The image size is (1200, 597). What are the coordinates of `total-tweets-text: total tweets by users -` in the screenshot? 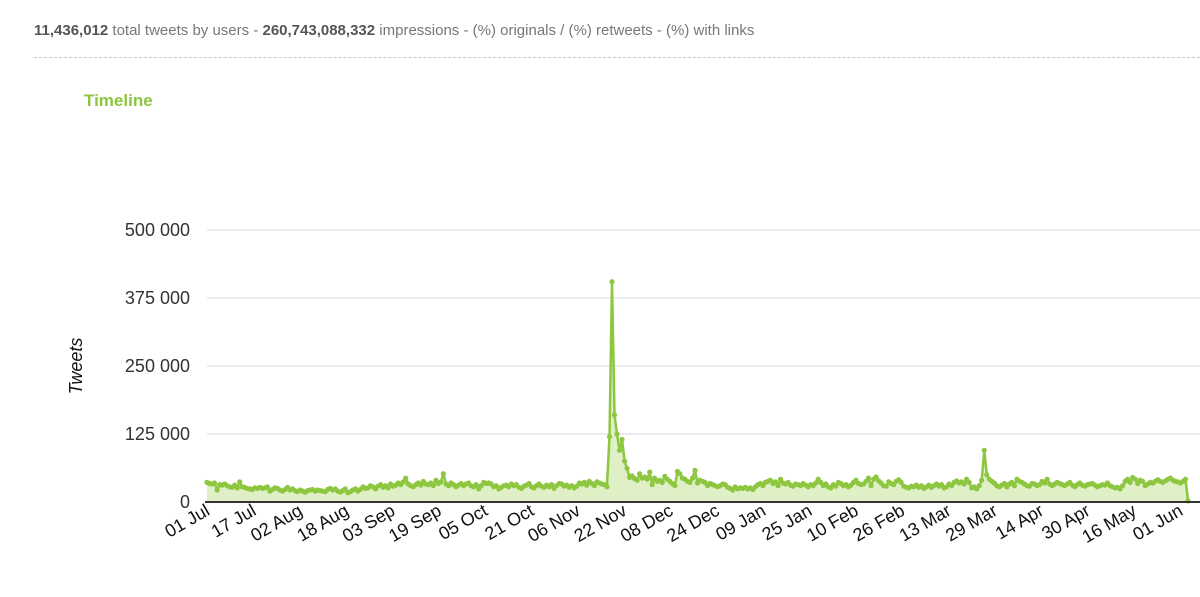 It's located at (185, 30).